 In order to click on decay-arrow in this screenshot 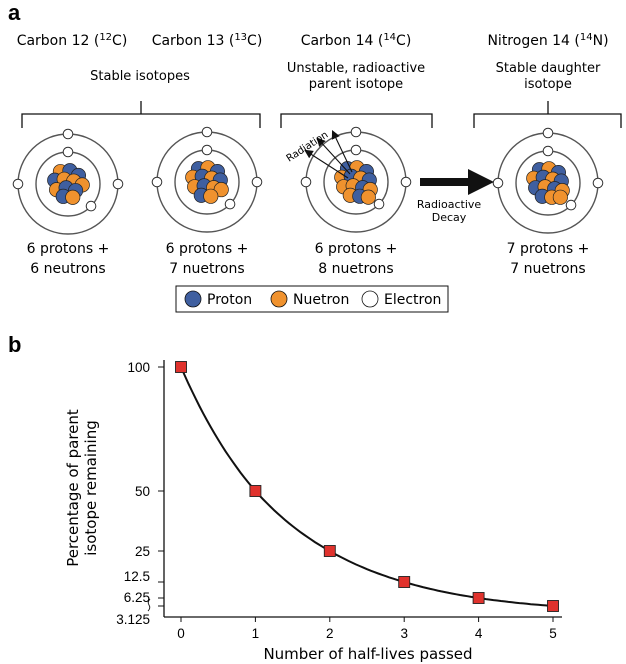, I will do `click(457, 182)`.